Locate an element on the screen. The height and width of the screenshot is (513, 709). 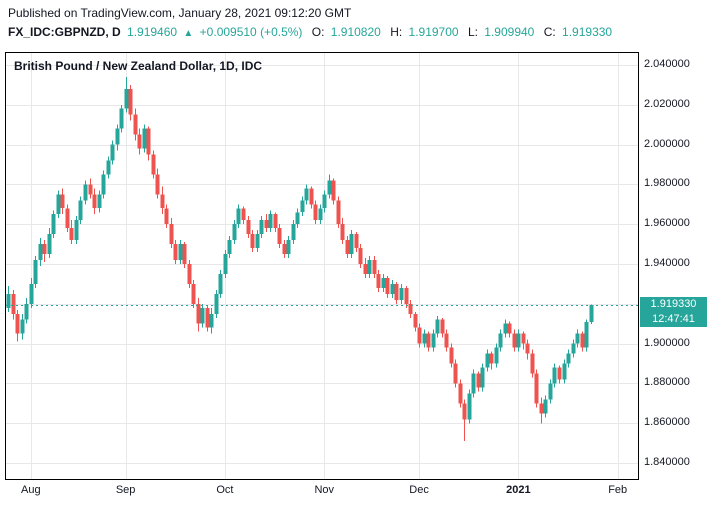
price-axis-label: 2.000000 is located at coordinates (667, 143).